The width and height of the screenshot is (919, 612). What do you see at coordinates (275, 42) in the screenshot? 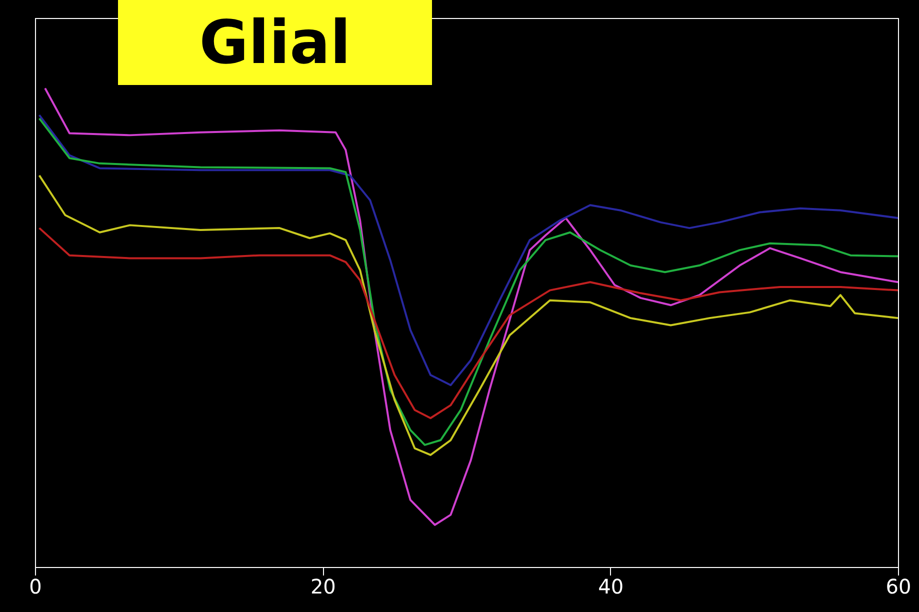
I see `chart-title: Glial` at bounding box center [275, 42].